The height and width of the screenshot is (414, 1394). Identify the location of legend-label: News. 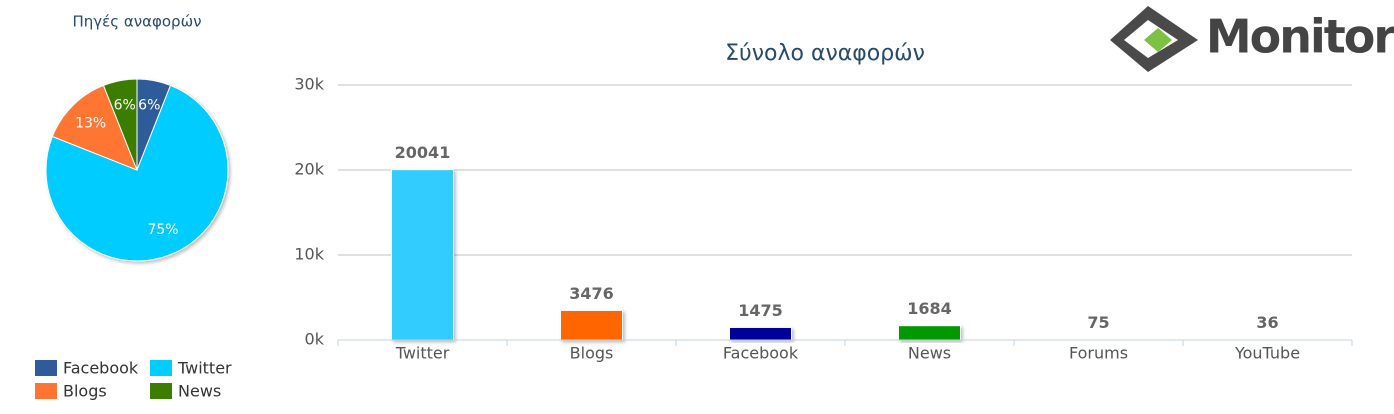
(199, 391).